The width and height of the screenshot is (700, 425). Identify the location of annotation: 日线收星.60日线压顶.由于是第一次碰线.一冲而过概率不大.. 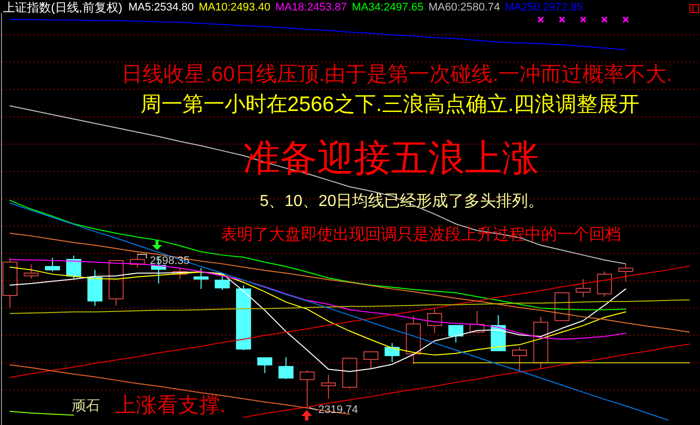
(397, 74).